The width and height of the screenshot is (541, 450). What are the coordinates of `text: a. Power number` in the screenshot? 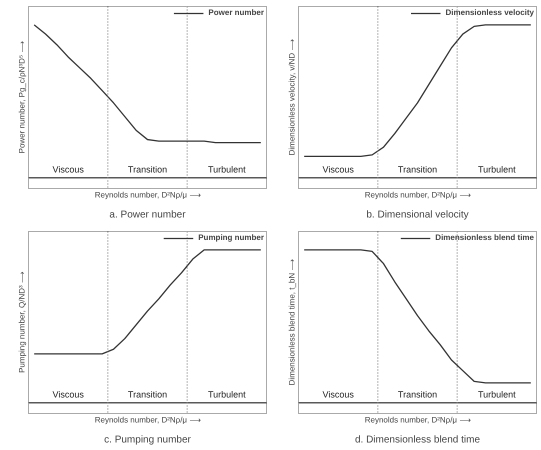 It's located at (147, 215).